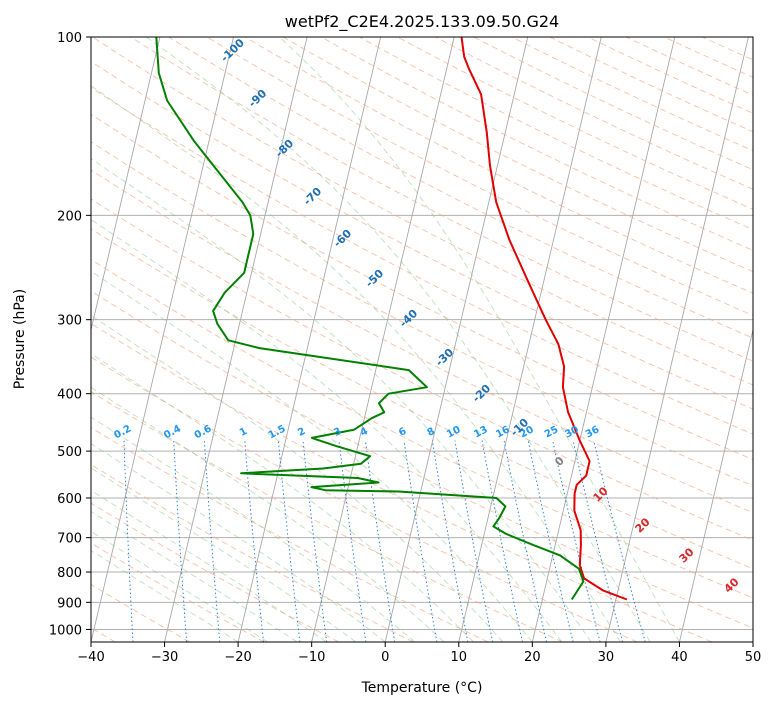 The image size is (775, 712). I want to click on x-tick-label: −40, so click(90, 657).